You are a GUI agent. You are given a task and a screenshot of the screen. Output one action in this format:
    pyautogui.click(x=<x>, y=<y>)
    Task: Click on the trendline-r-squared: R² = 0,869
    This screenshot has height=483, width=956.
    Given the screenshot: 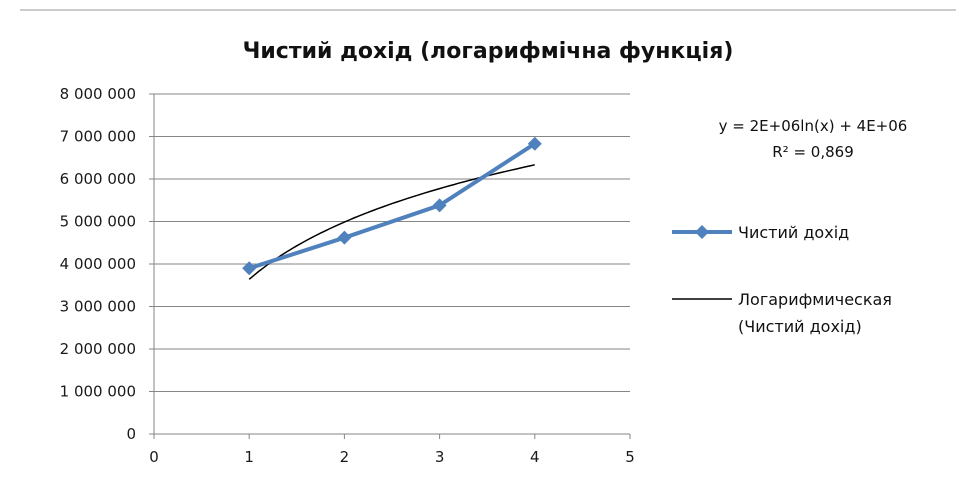 What is the action you would take?
    pyautogui.click(x=812, y=152)
    